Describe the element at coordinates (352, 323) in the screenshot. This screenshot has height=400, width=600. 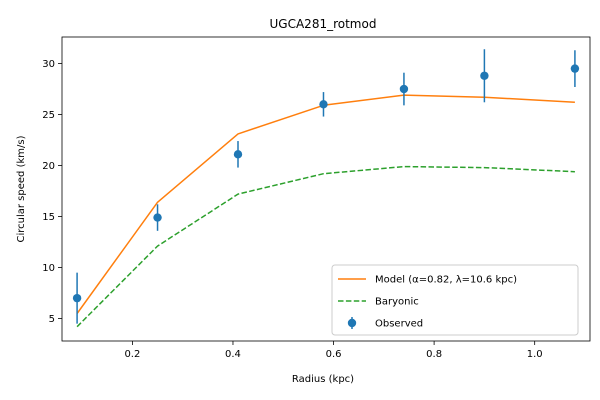
I see `legend-swatch-observed-point` at that location.